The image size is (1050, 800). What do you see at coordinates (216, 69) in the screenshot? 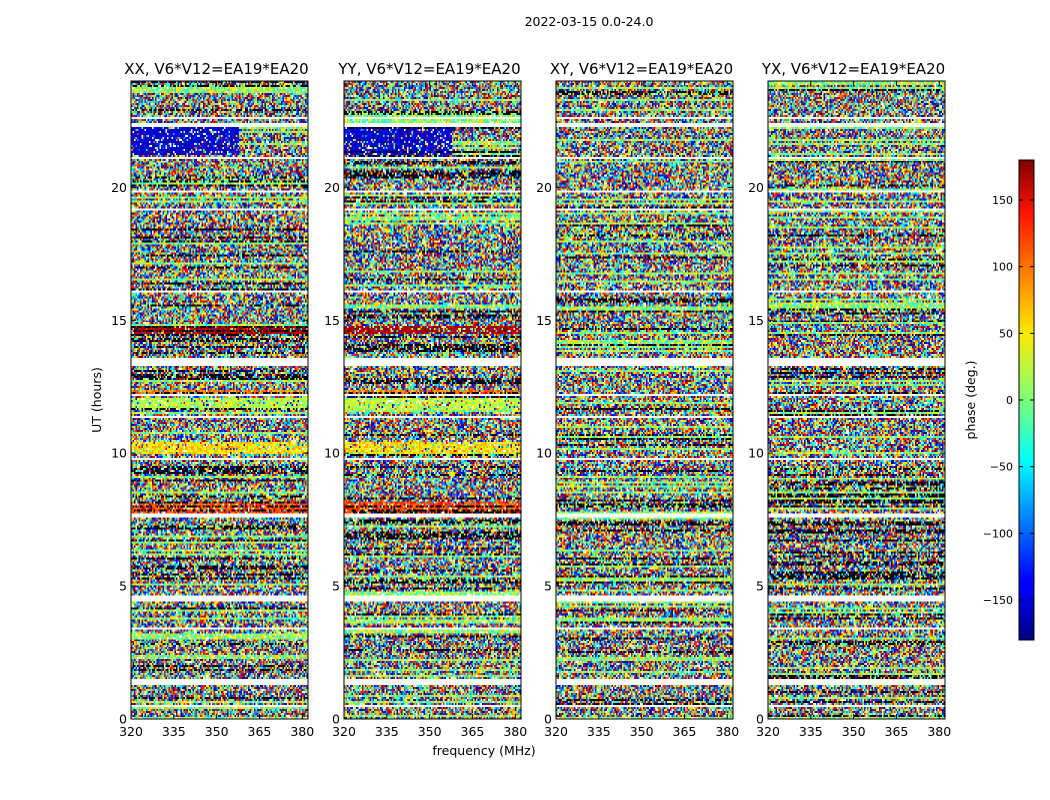
I see `panel-title: XX, V6*V12=EA19*EA20` at bounding box center [216, 69].